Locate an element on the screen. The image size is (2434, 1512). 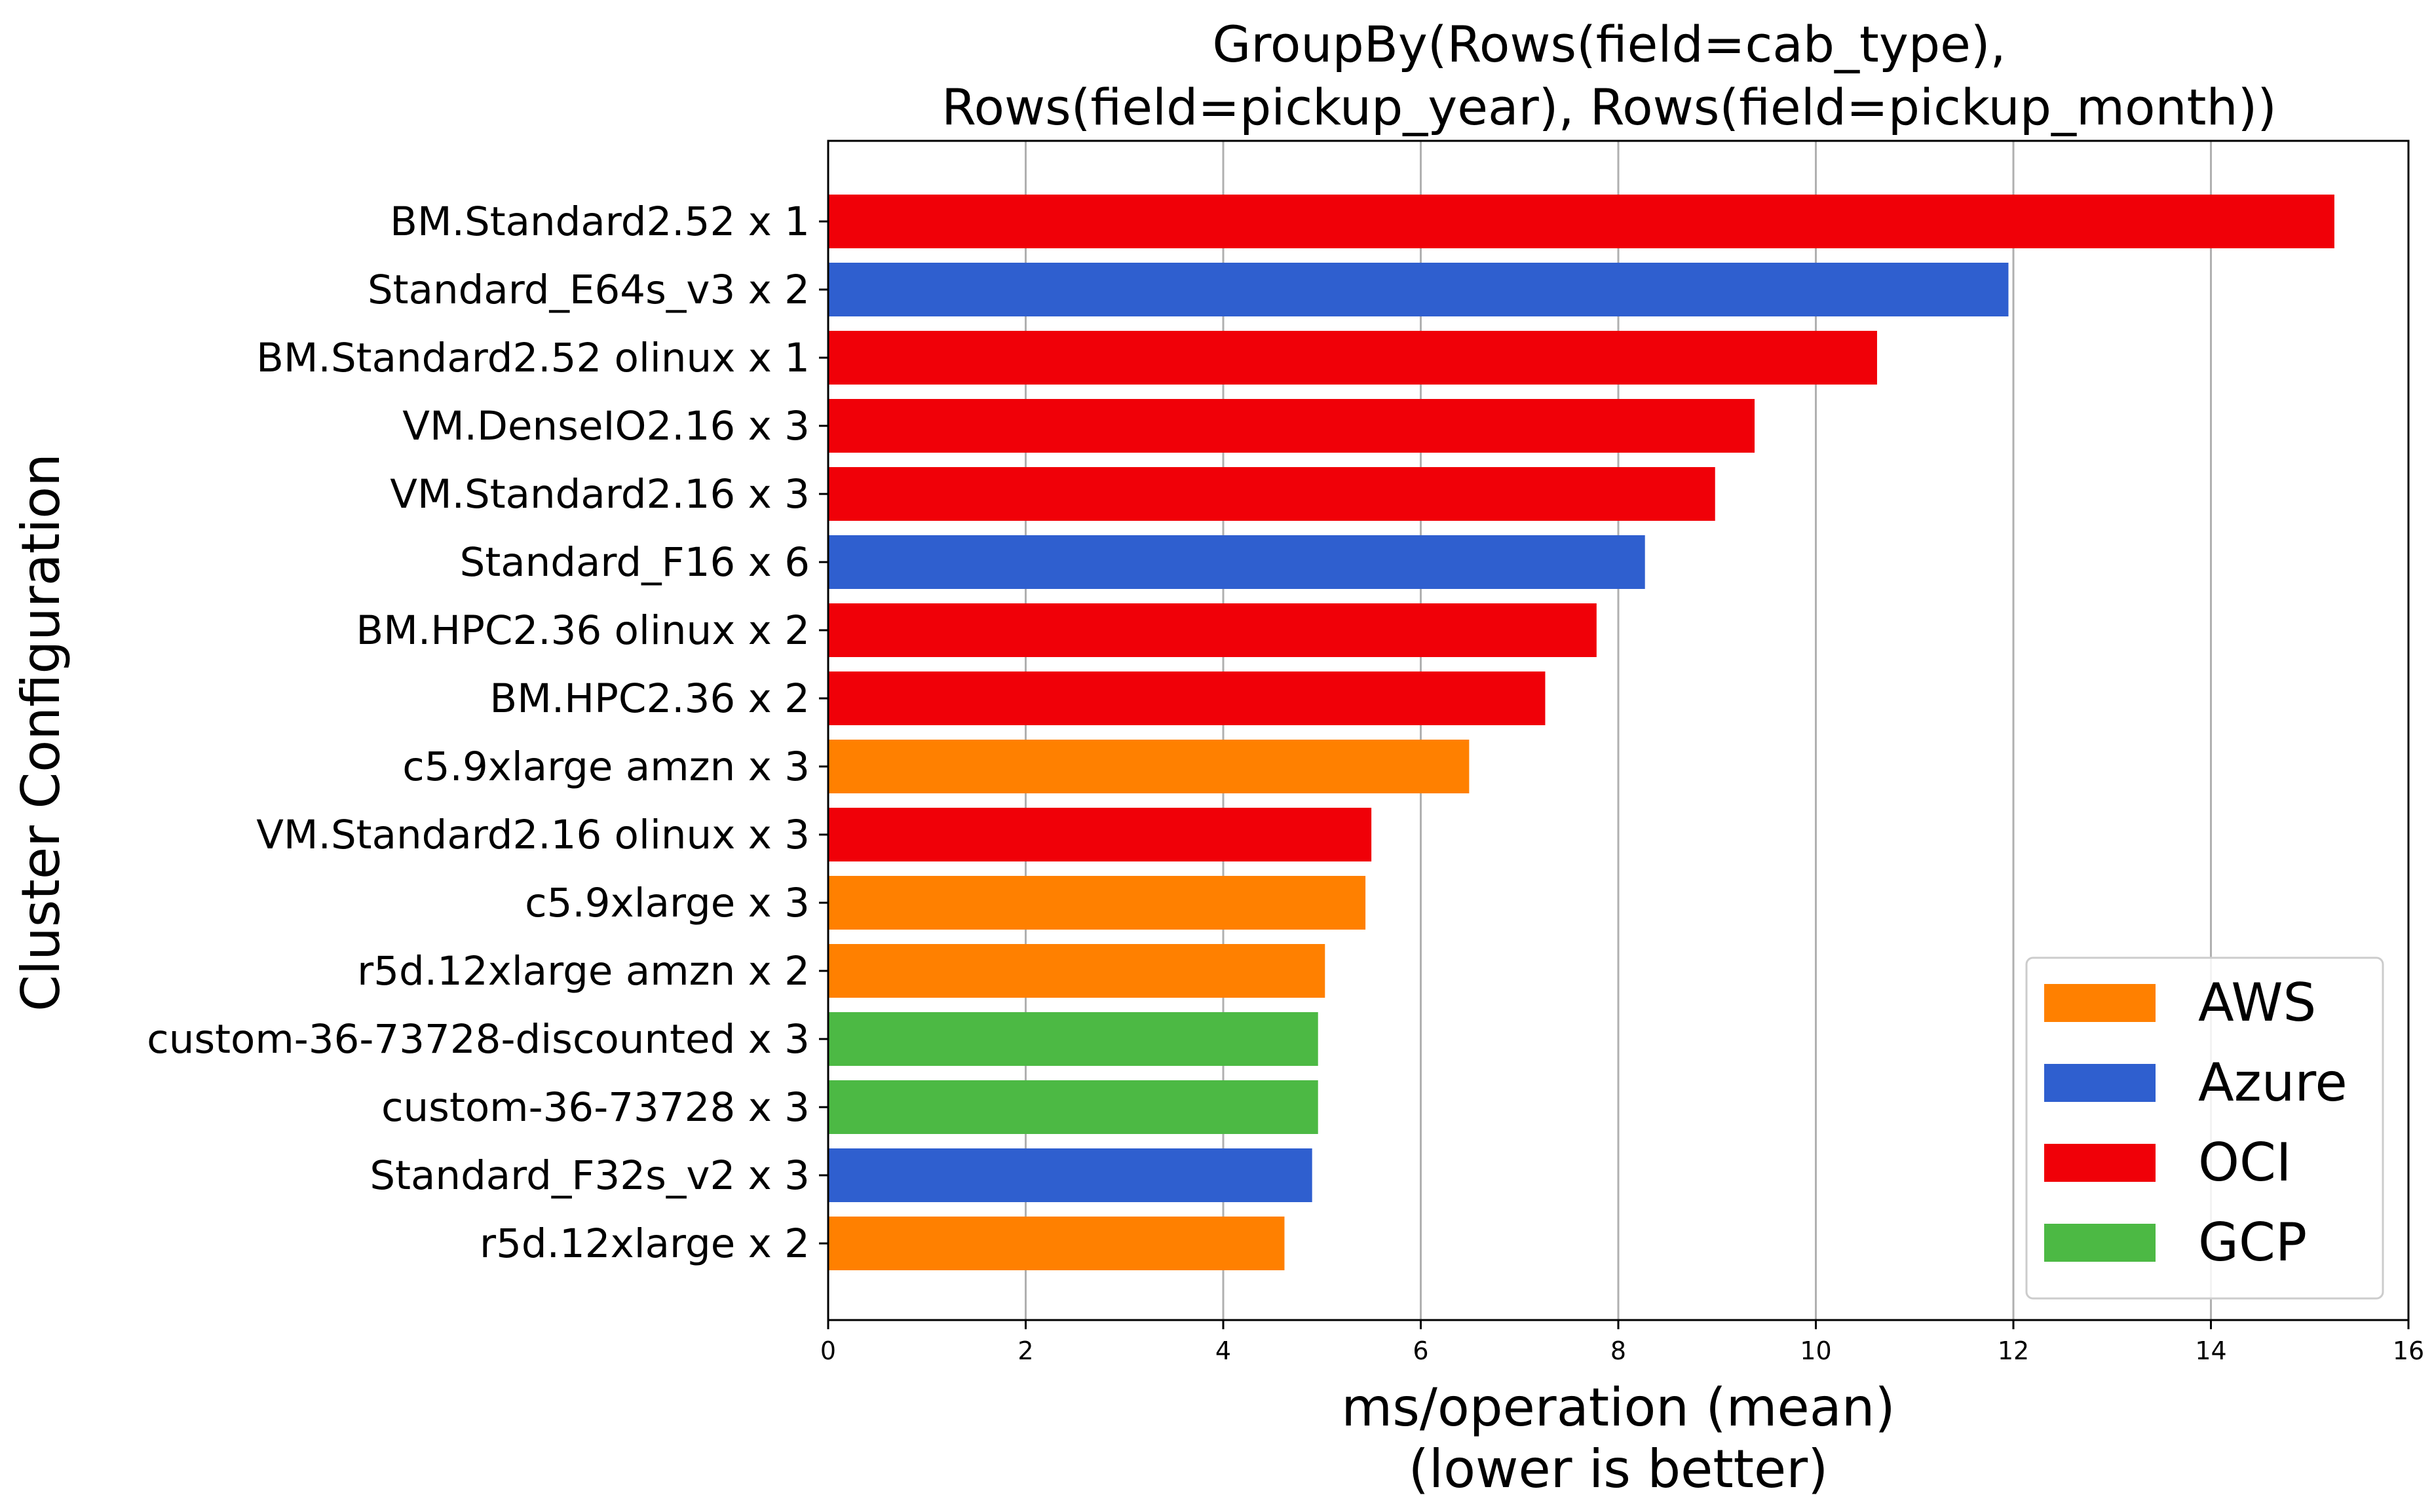
y-axis-title: Cluster Configuration is located at coordinates (40, 732).